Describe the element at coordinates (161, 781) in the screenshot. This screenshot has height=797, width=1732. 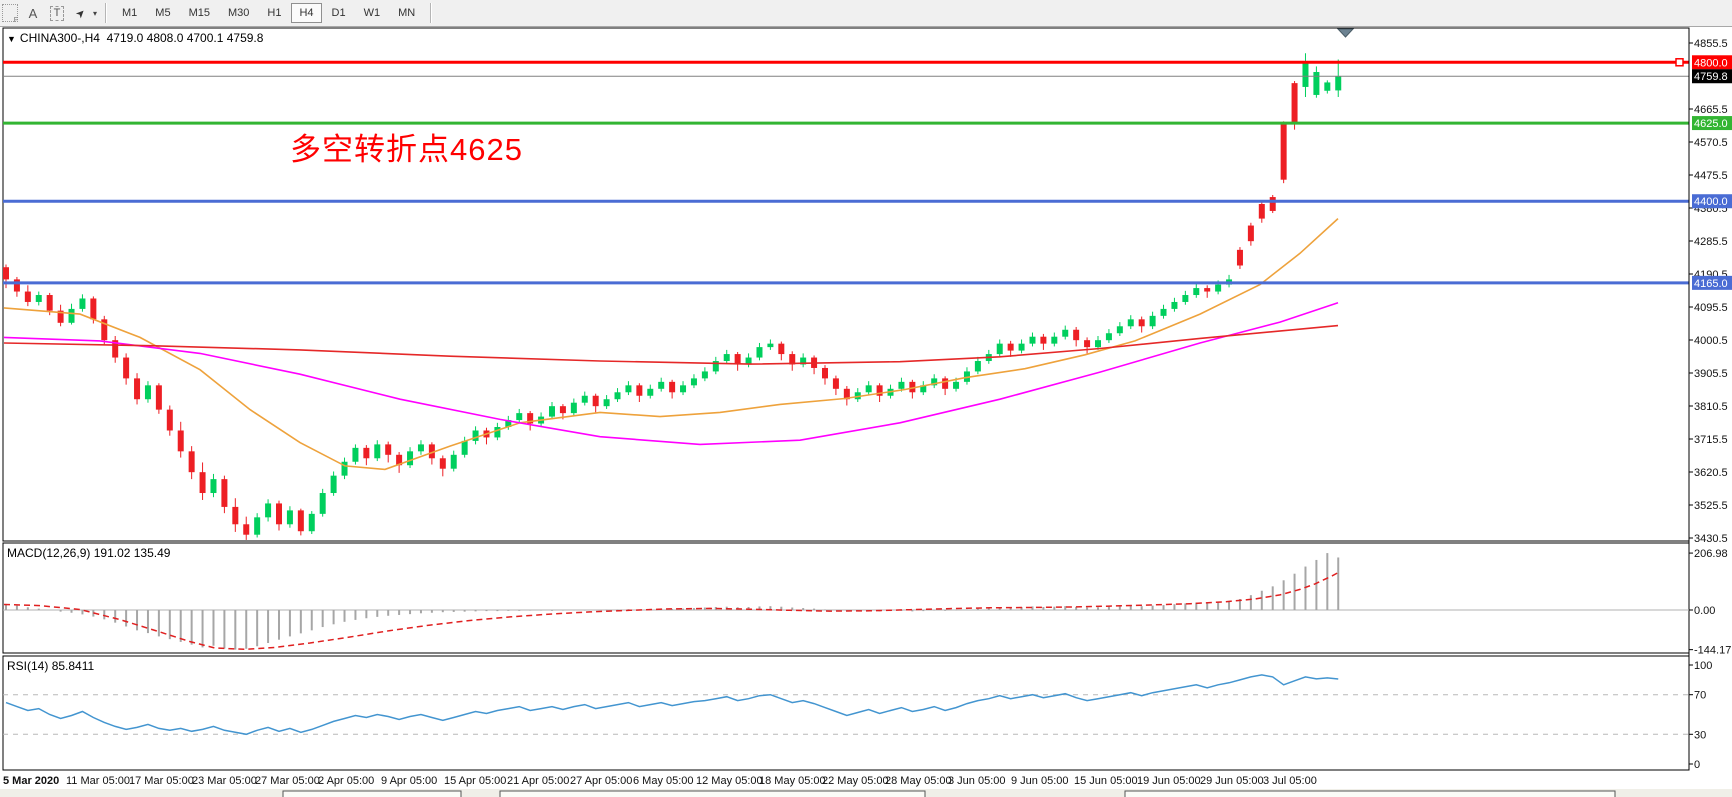
I see `date-axis-label: 17 Mar 05:00` at that location.